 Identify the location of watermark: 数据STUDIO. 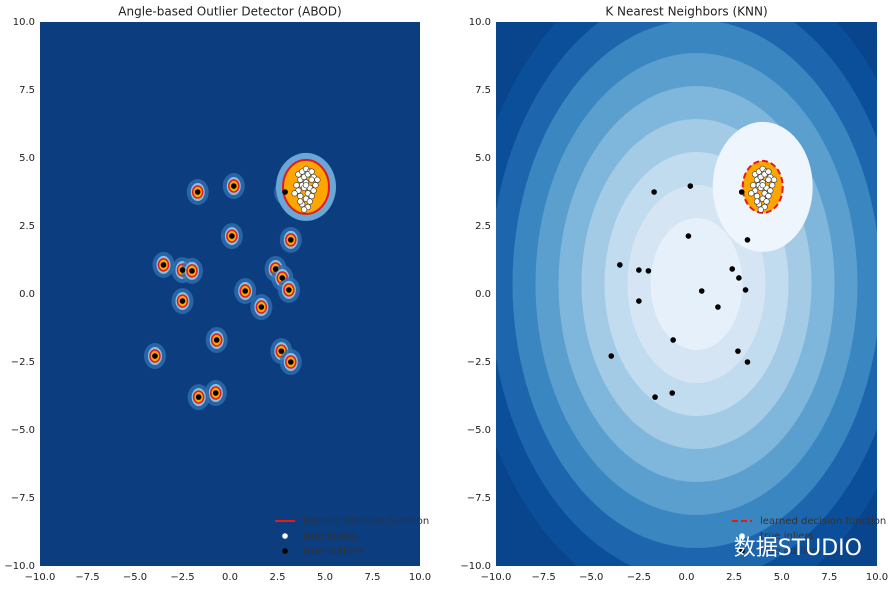
(798, 548).